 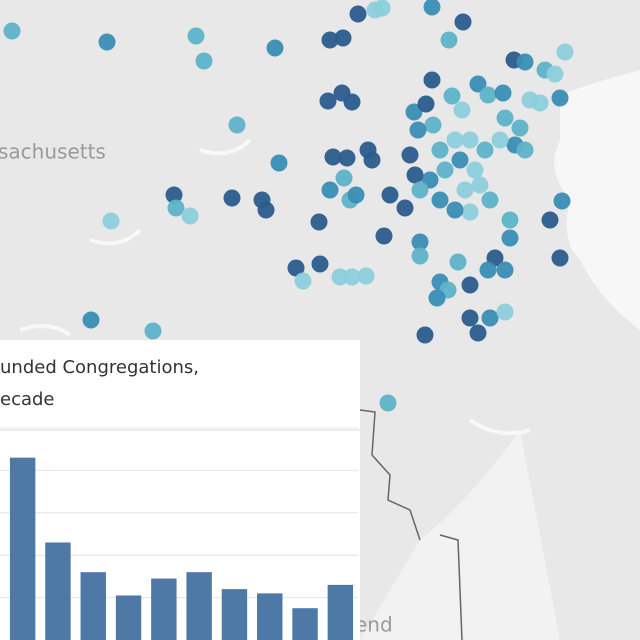 I want to click on chart-title: unded Congregations,, so click(x=99, y=367).